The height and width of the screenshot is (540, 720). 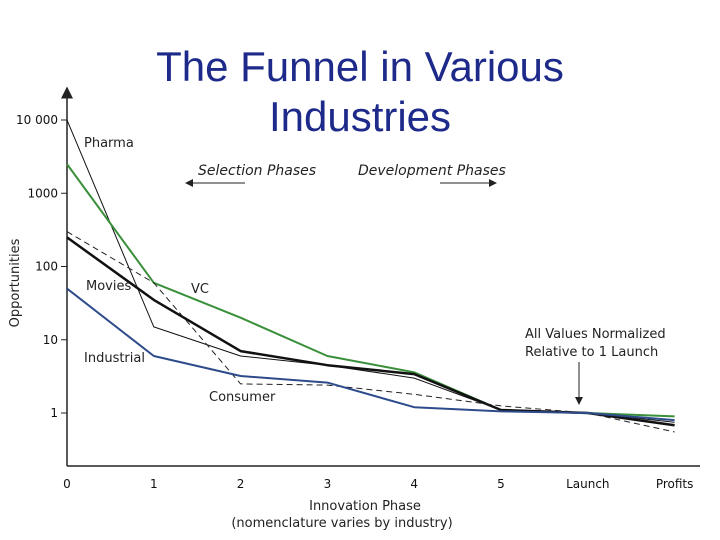 I want to click on y-tick-label: 10 000, so click(x=37, y=120).